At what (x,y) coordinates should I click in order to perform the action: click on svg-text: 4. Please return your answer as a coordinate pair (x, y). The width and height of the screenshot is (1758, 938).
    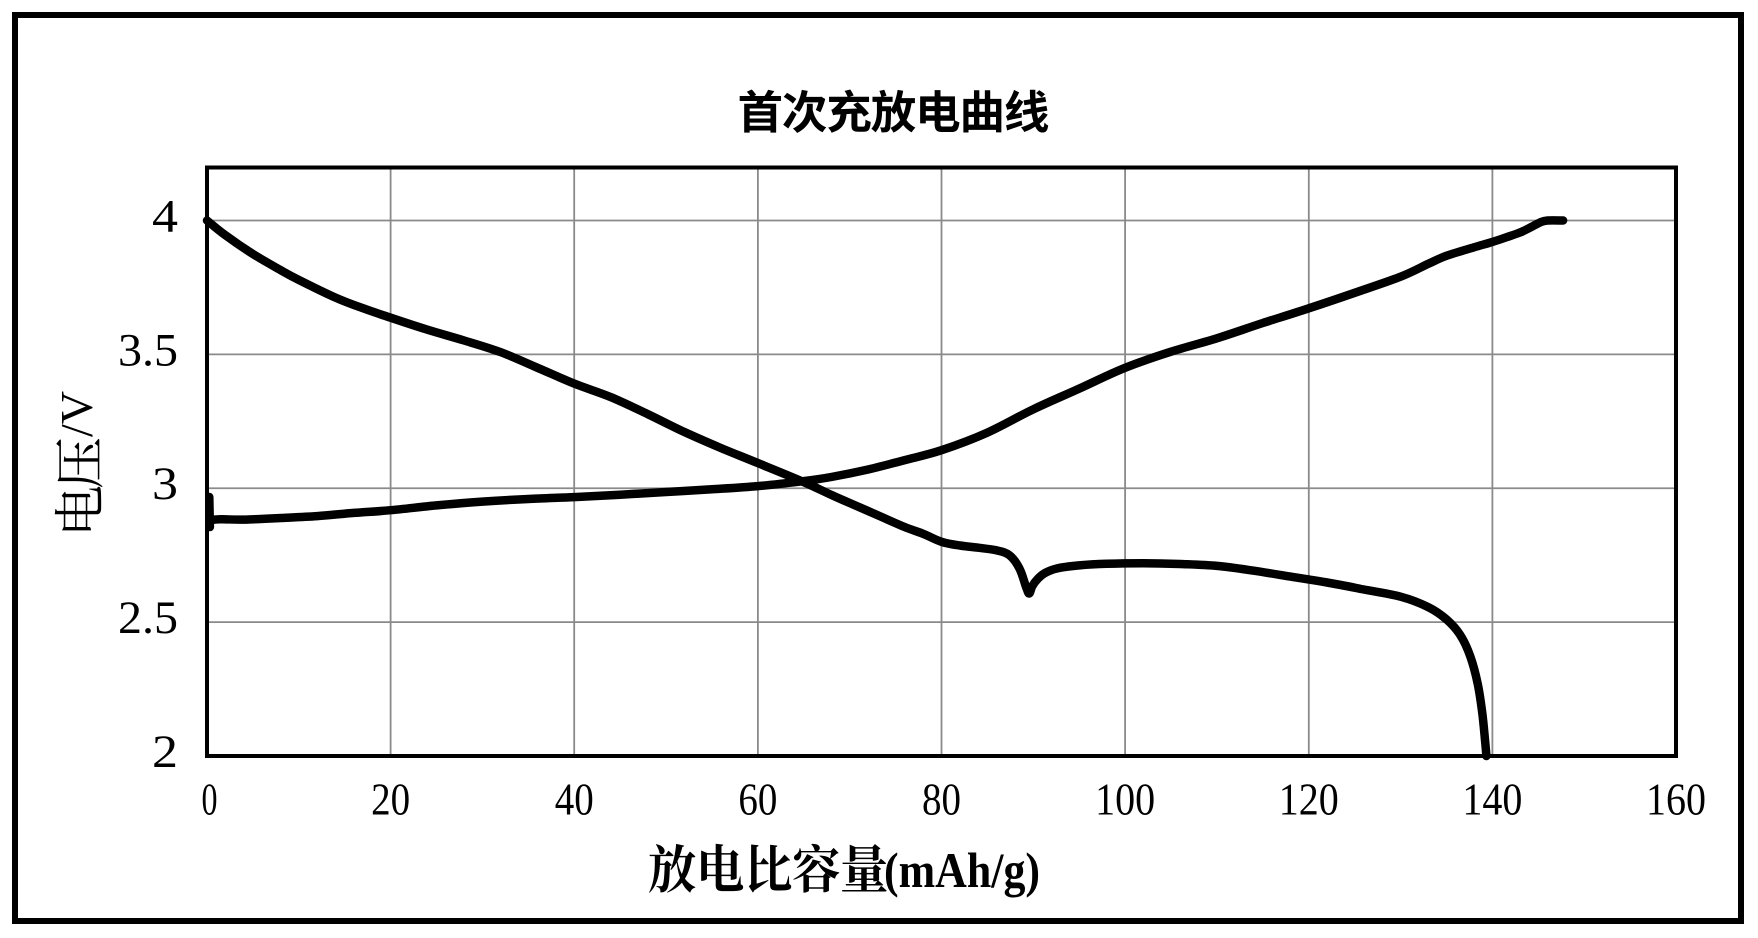
    Looking at the image, I should click on (165, 217).